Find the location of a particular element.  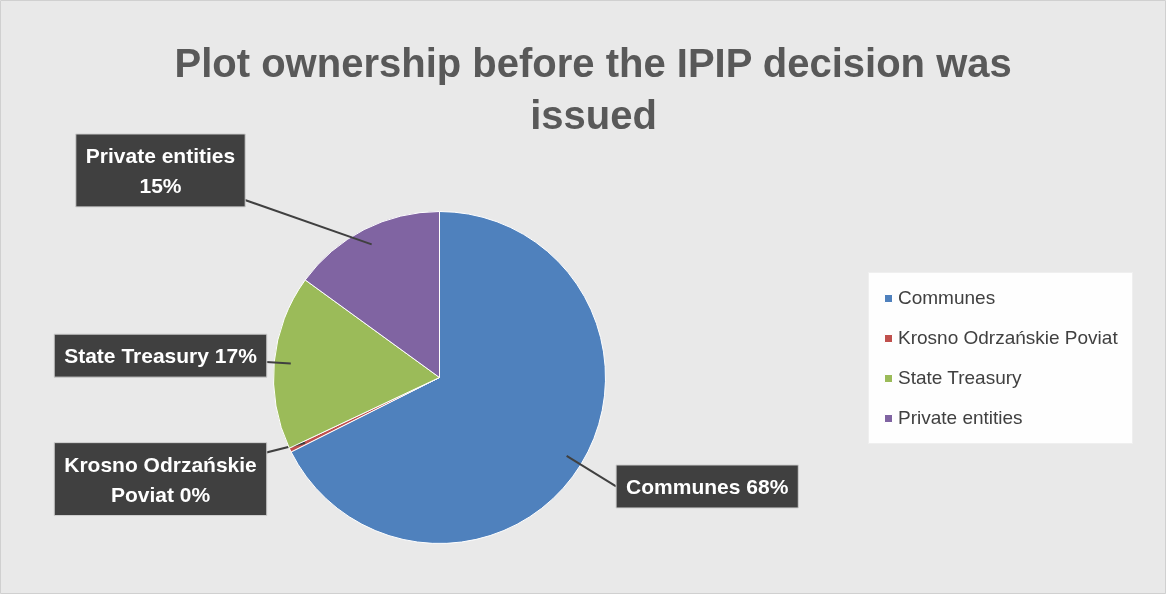

legend-label: Krosno Odrzańskie Poviat is located at coordinates (1008, 338).